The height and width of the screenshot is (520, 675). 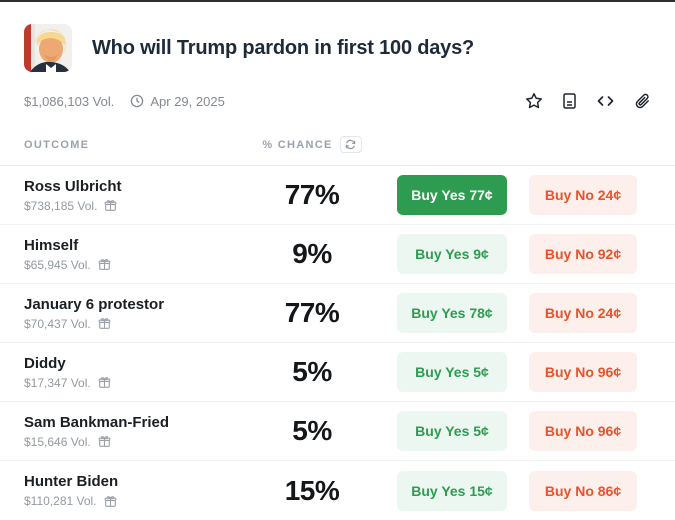 I want to click on trade-buttons: Buy Yes 78¢ Buy No 24¢, so click(x=517, y=313).